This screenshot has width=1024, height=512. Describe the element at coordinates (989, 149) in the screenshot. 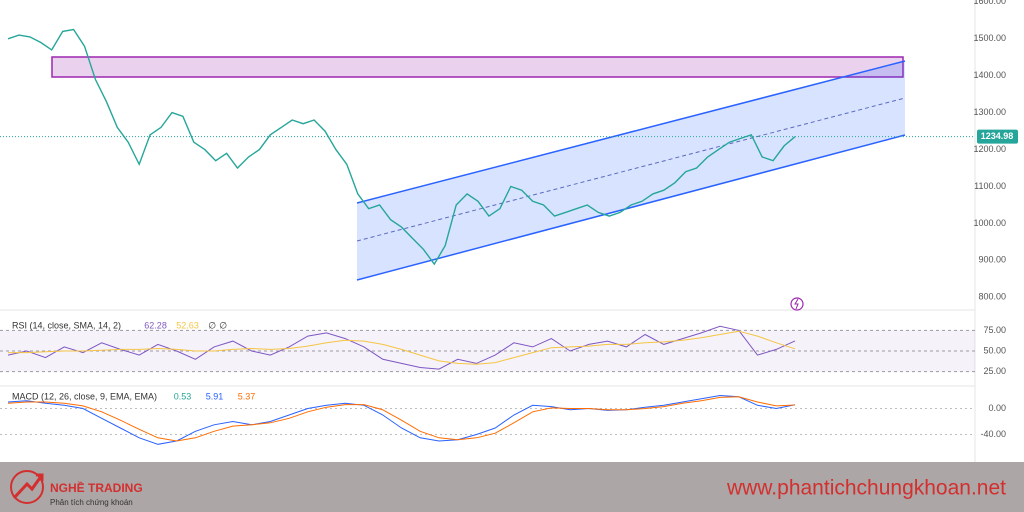

I see `y-tick-label: 1200.00` at that location.